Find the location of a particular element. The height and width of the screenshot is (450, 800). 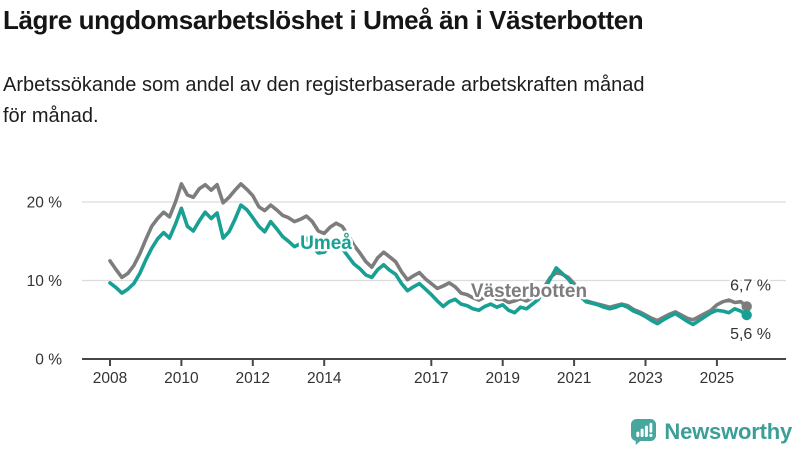

bar-medium is located at coordinates (643, 432).